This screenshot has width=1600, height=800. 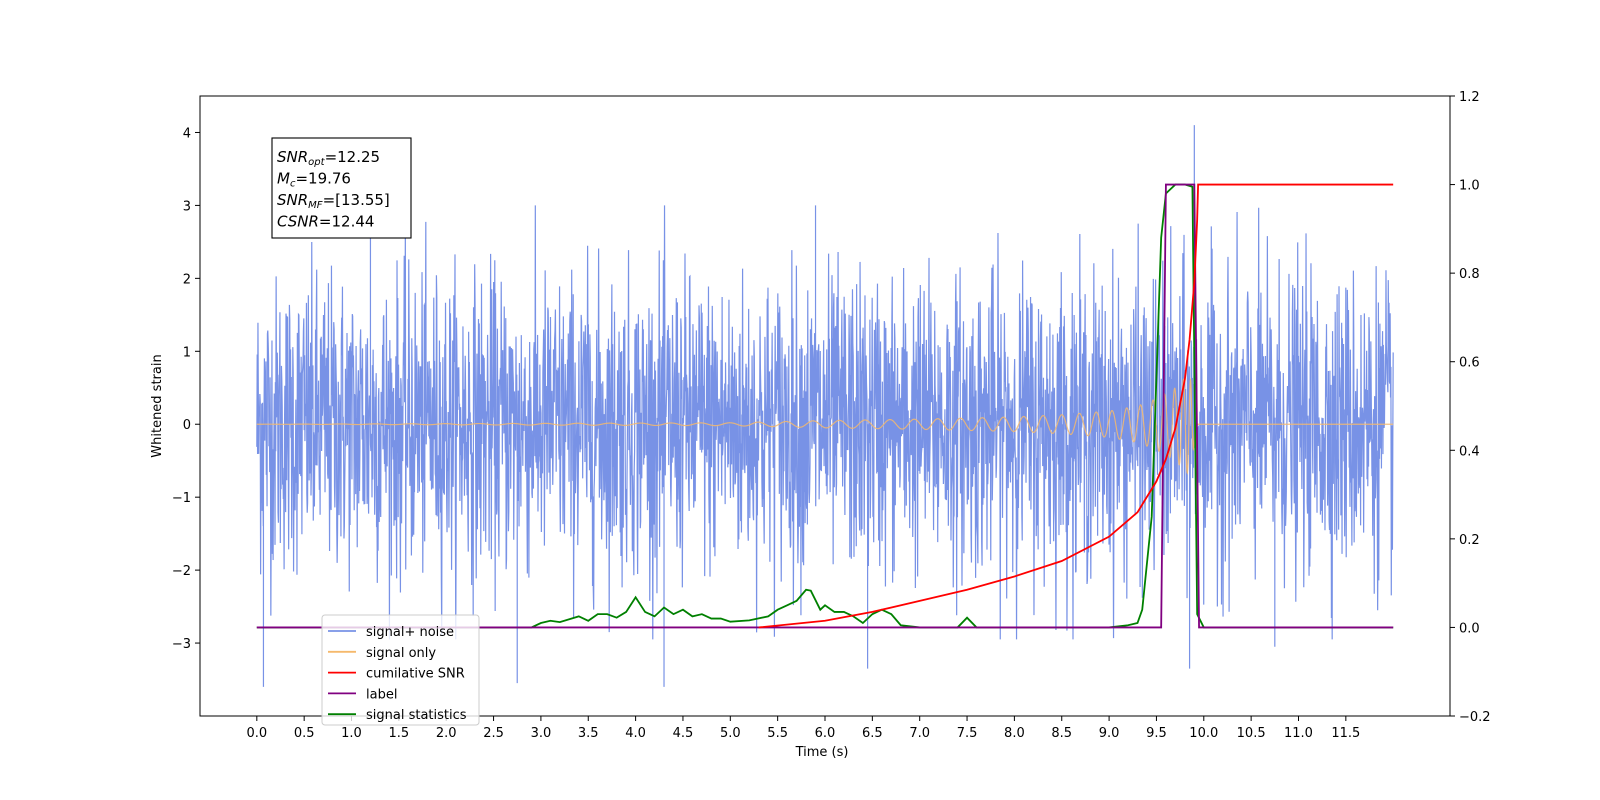 I want to click on annotation-value: =19.76, so click(x=323, y=179).